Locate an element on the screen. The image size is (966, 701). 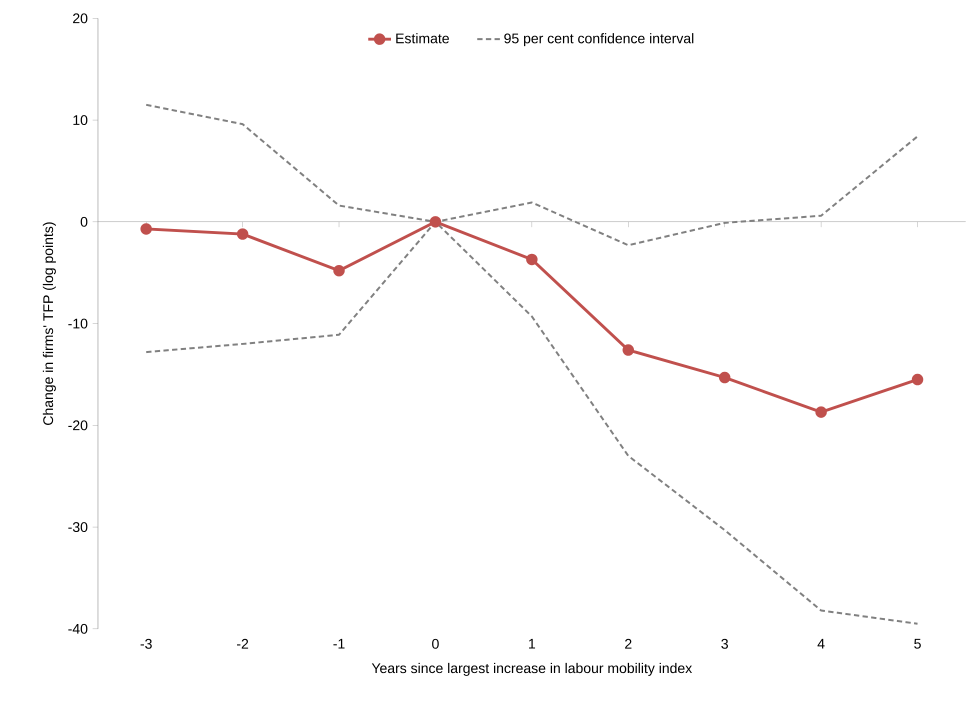
x-tick-label: -3 is located at coordinates (146, 643).